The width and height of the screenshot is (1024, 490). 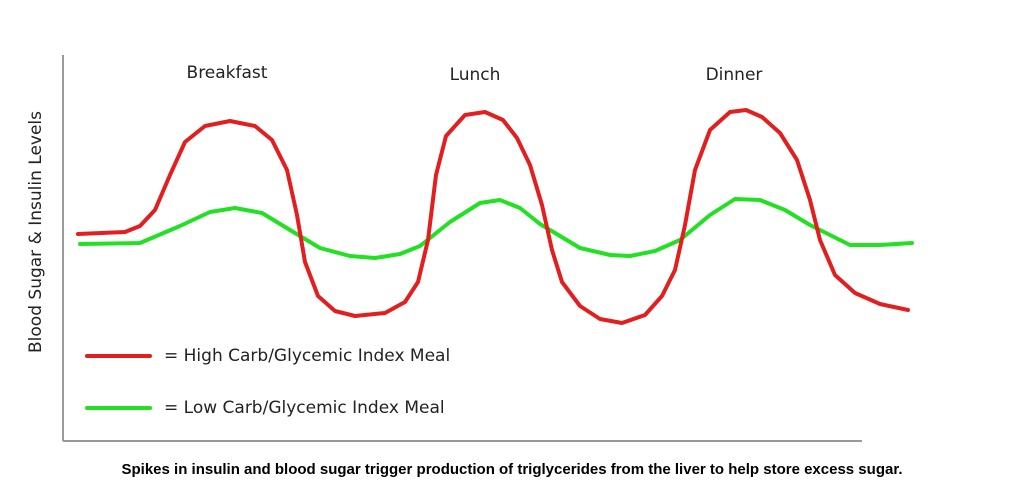 I want to click on meal-label: Breakfast, so click(x=227, y=73).